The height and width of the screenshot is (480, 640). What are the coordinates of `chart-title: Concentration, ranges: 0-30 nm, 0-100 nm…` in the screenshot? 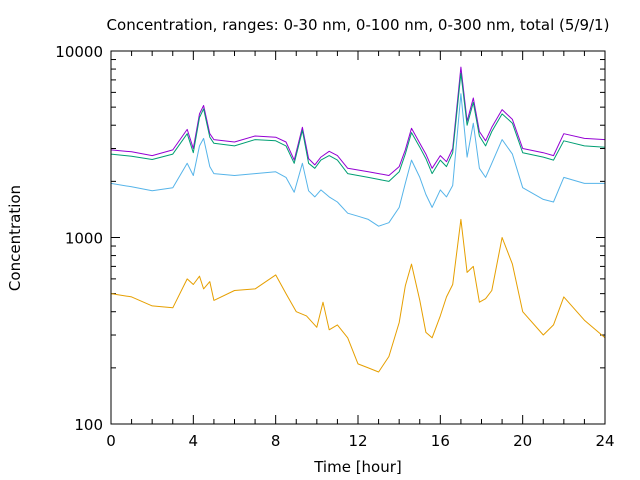 It's located at (358, 25).